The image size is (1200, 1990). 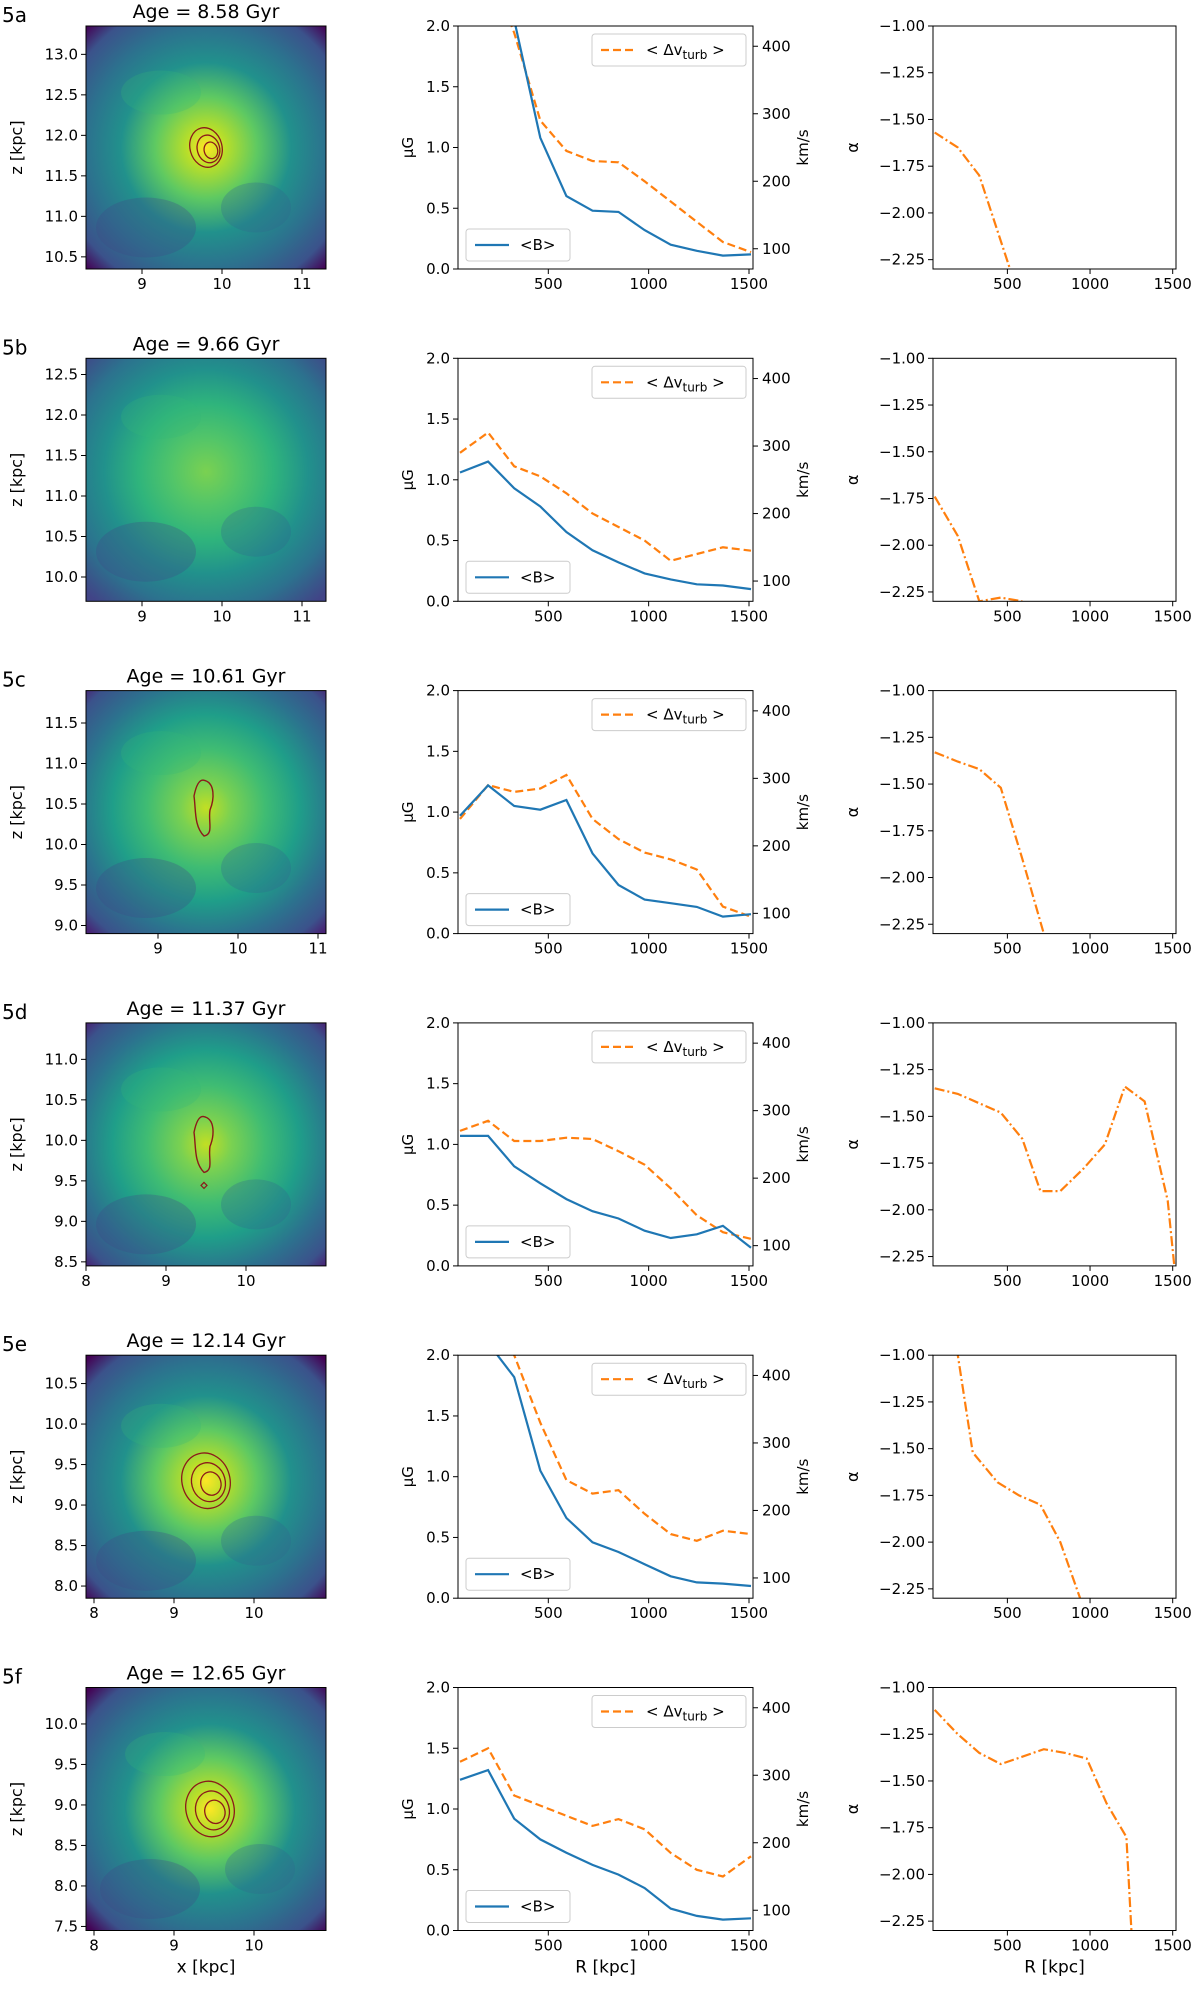 What do you see at coordinates (206, 12) in the screenshot?
I see `map-title: Age = 8.58 Gyr` at bounding box center [206, 12].